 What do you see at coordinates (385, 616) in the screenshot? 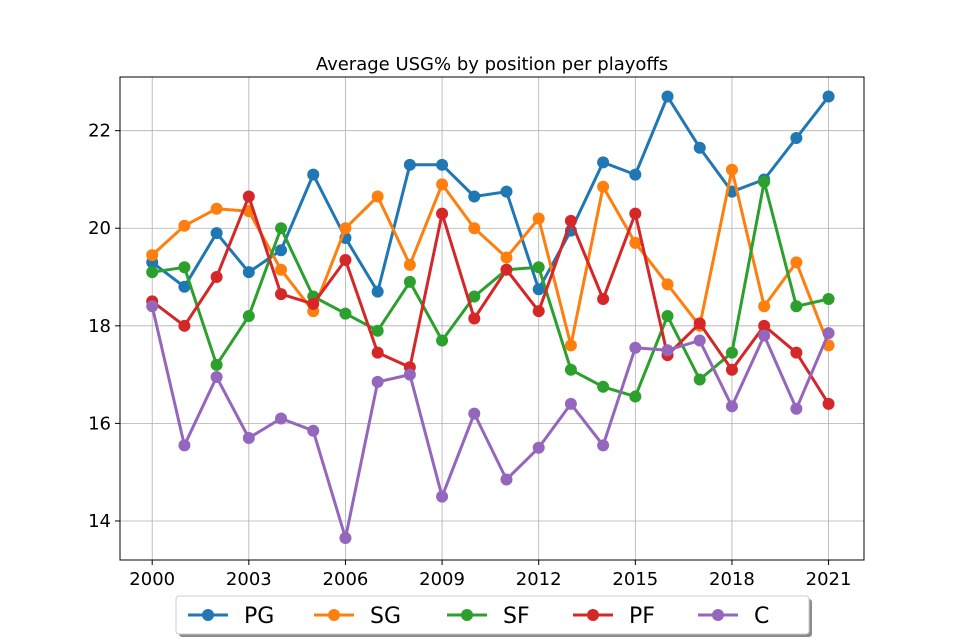
I see `legend-label: SG` at bounding box center [385, 616].